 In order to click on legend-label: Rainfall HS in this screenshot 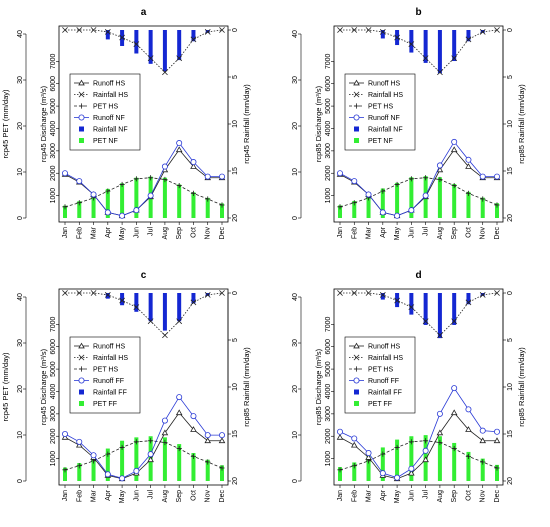, I will do `click(385, 358)`.